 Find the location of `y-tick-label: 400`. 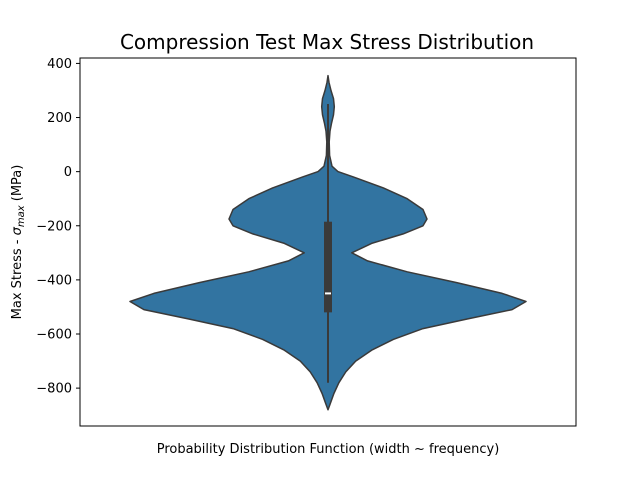

y-tick-label: 400 is located at coordinates (59, 64).